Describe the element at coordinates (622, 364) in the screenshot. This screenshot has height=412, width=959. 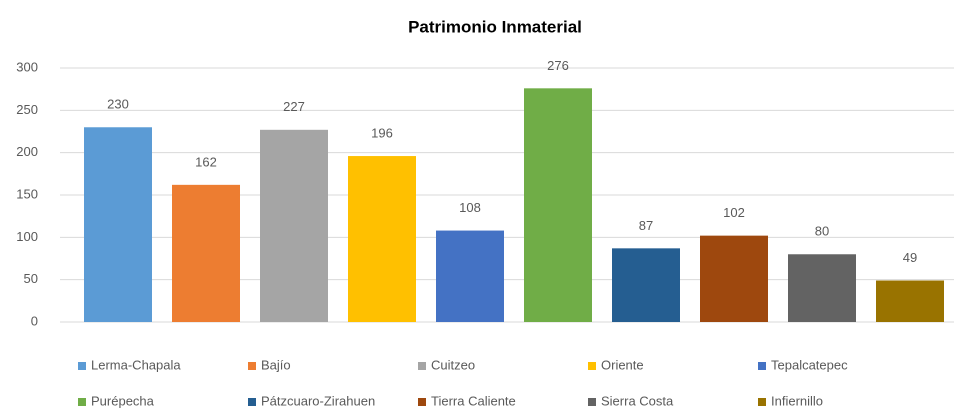
I see `legend-label: Oriente` at that location.